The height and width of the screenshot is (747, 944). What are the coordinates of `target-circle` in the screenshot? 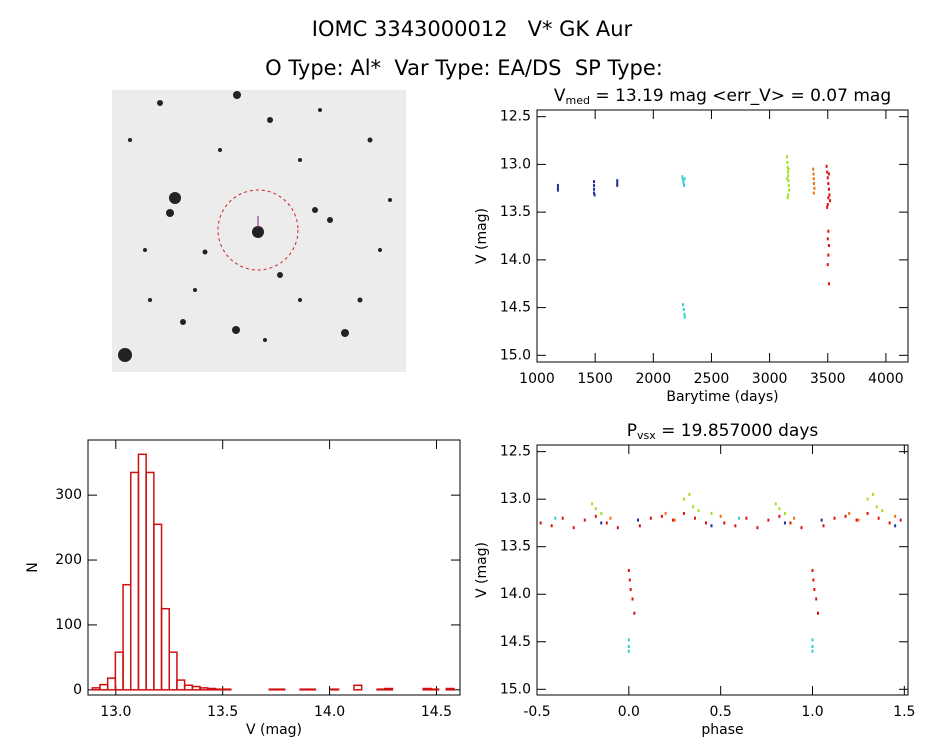 It's located at (258, 230).